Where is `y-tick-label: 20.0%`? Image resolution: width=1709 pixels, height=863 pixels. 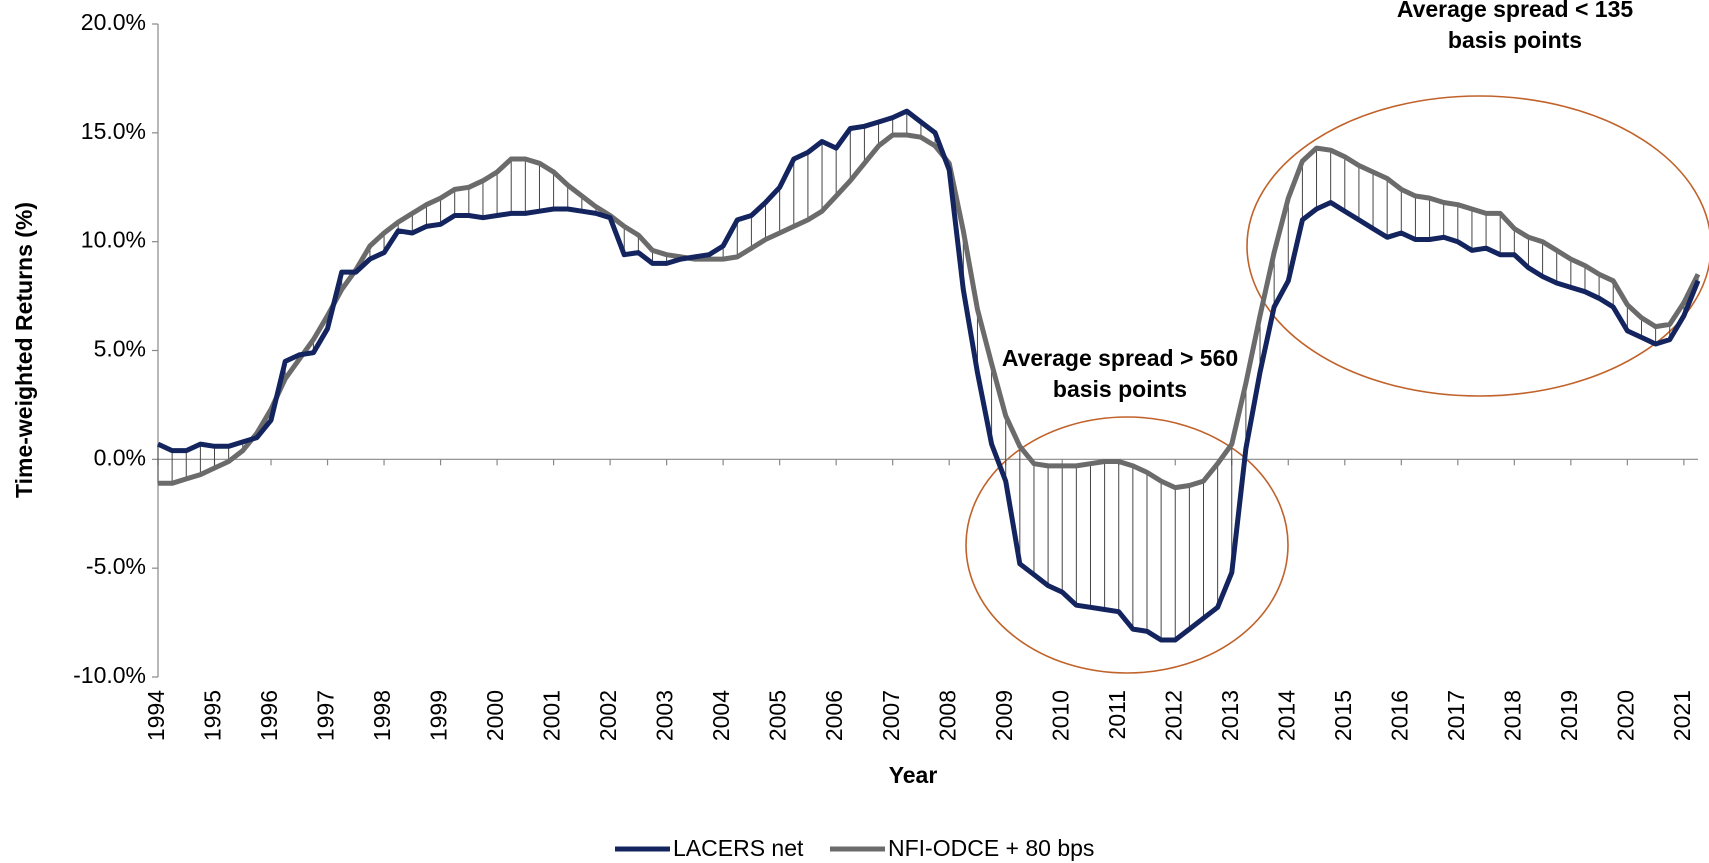 y-tick-label: 20.0% is located at coordinates (113, 22).